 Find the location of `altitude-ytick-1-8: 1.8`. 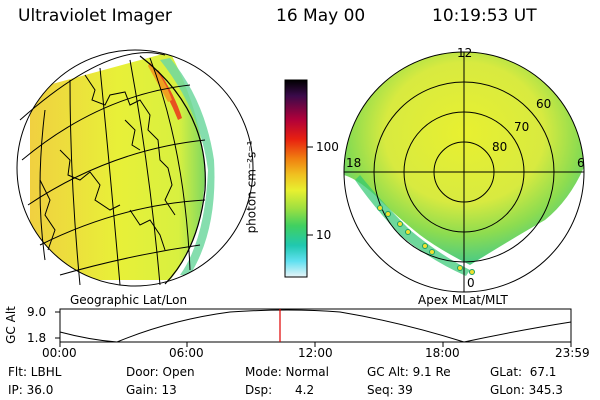

altitude-ytick-1-8: 1.8 is located at coordinates (37, 338).